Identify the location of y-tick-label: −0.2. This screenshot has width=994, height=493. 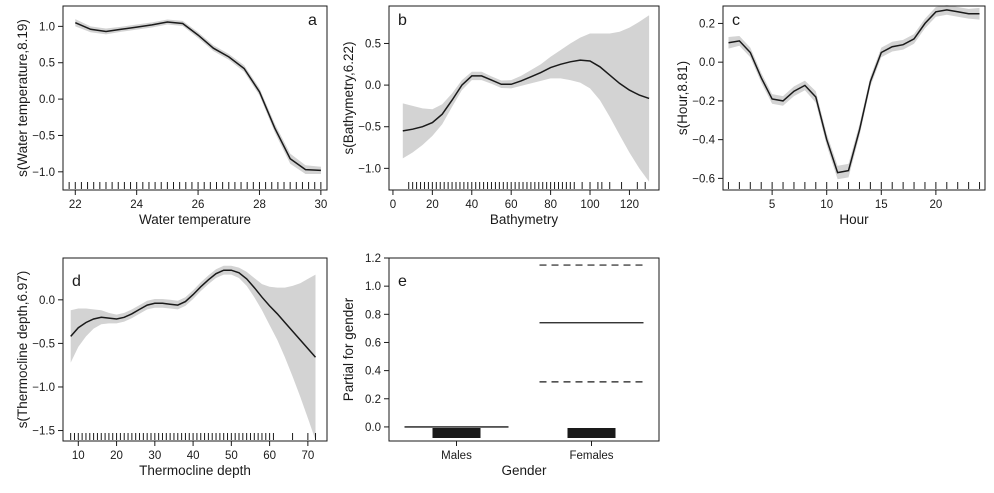
(703, 102).